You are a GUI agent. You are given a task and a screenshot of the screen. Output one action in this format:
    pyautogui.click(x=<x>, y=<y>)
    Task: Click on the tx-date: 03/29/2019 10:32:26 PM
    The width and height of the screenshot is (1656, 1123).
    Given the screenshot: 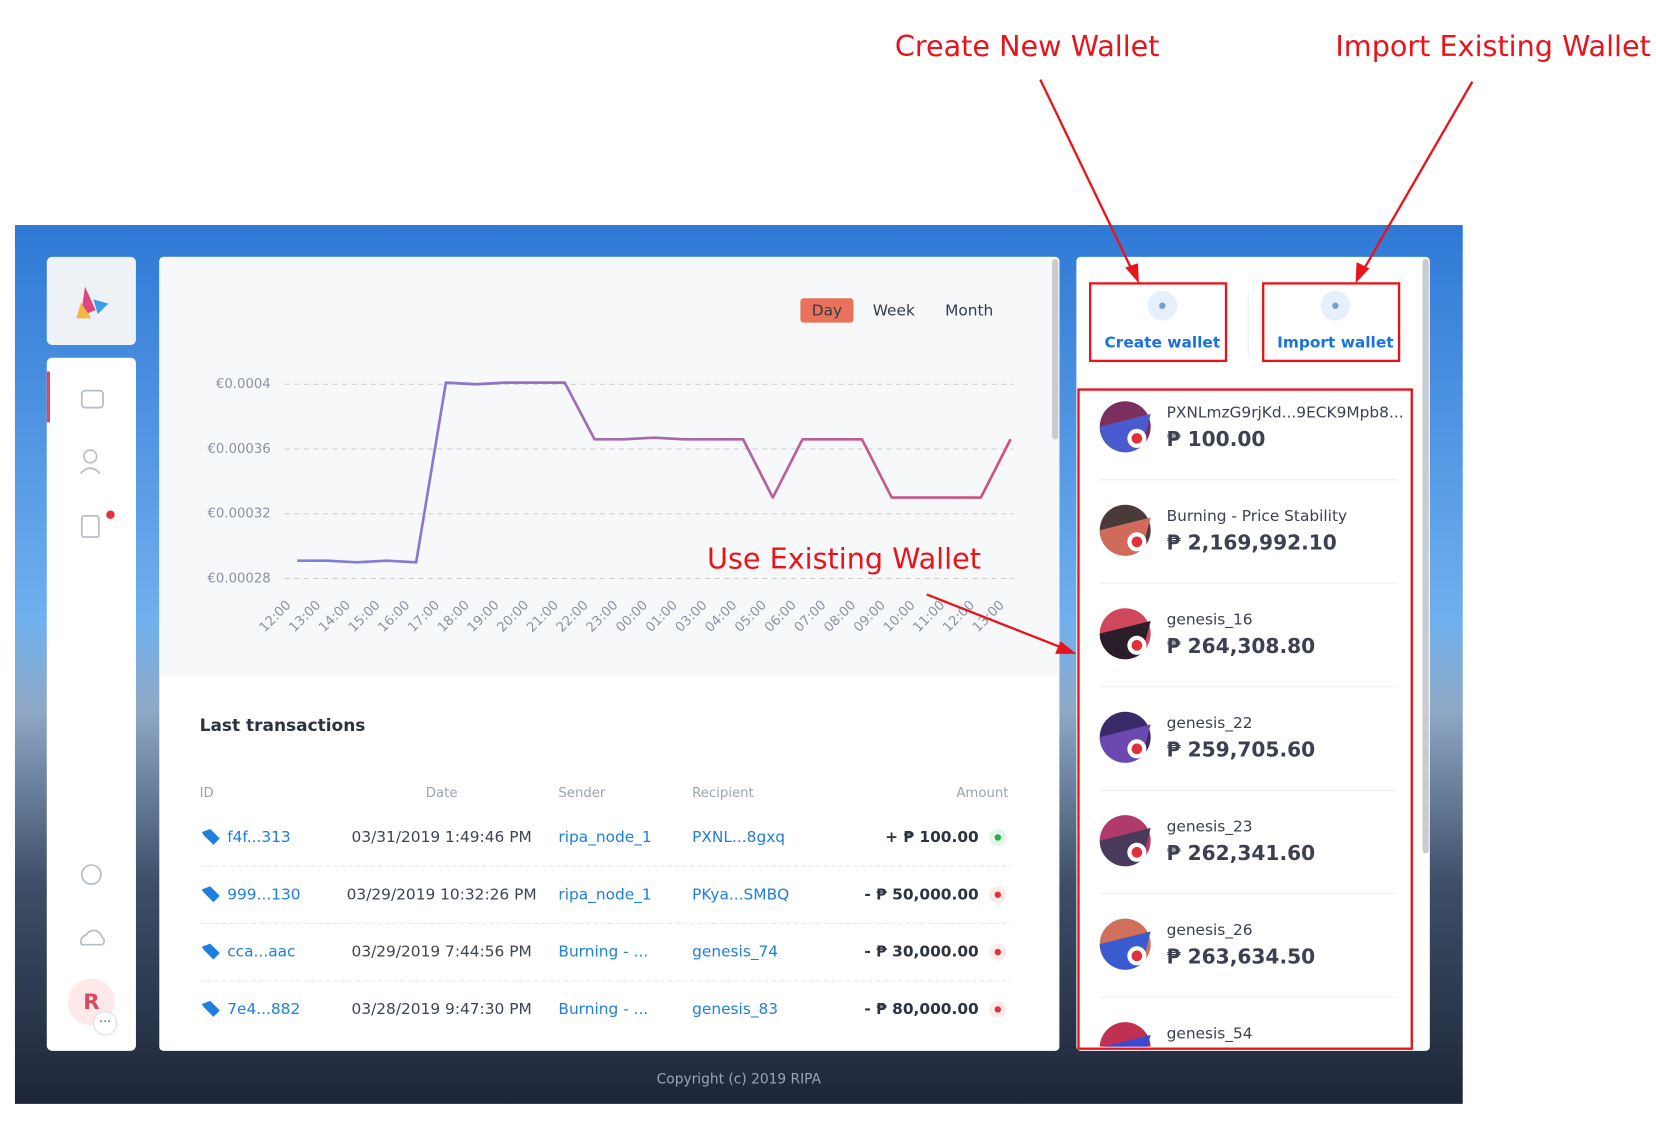 What is the action you would take?
    pyautogui.click(x=442, y=894)
    